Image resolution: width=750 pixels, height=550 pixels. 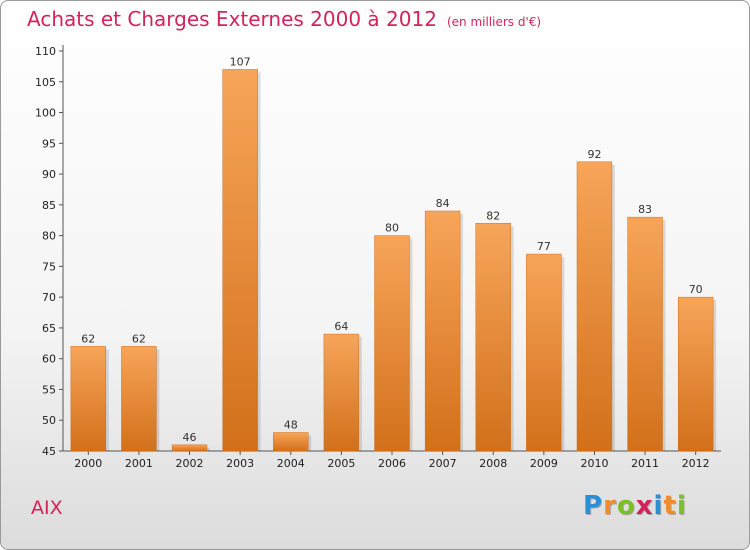 What do you see at coordinates (544, 352) in the screenshot?
I see `bar-2009` at bounding box center [544, 352].